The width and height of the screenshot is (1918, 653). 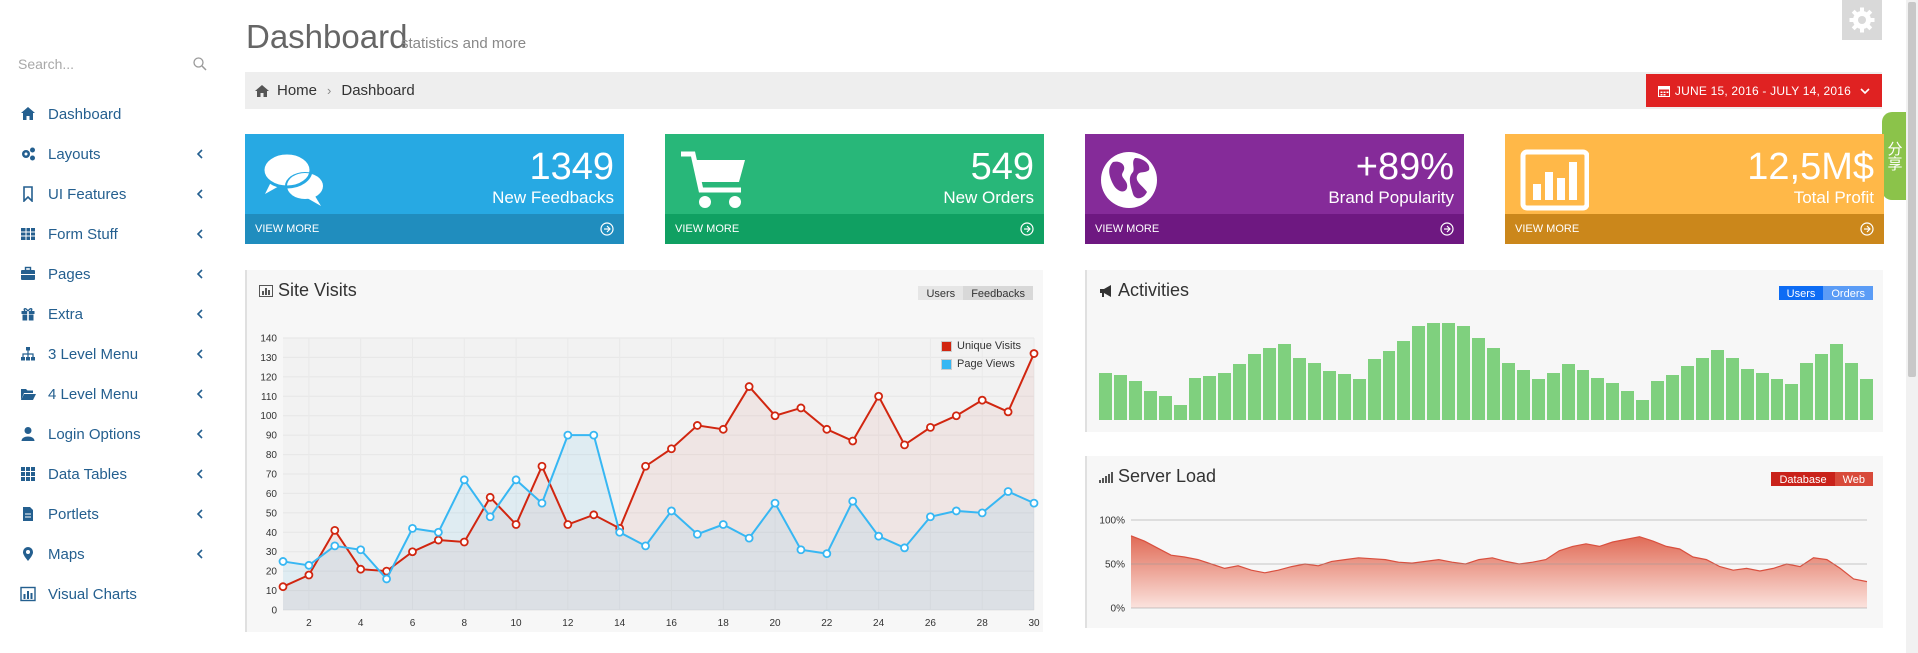 What do you see at coordinates (1853, 479) in the screenshot?
I see `tab-web: Web` at bounding box center [1853, 479].